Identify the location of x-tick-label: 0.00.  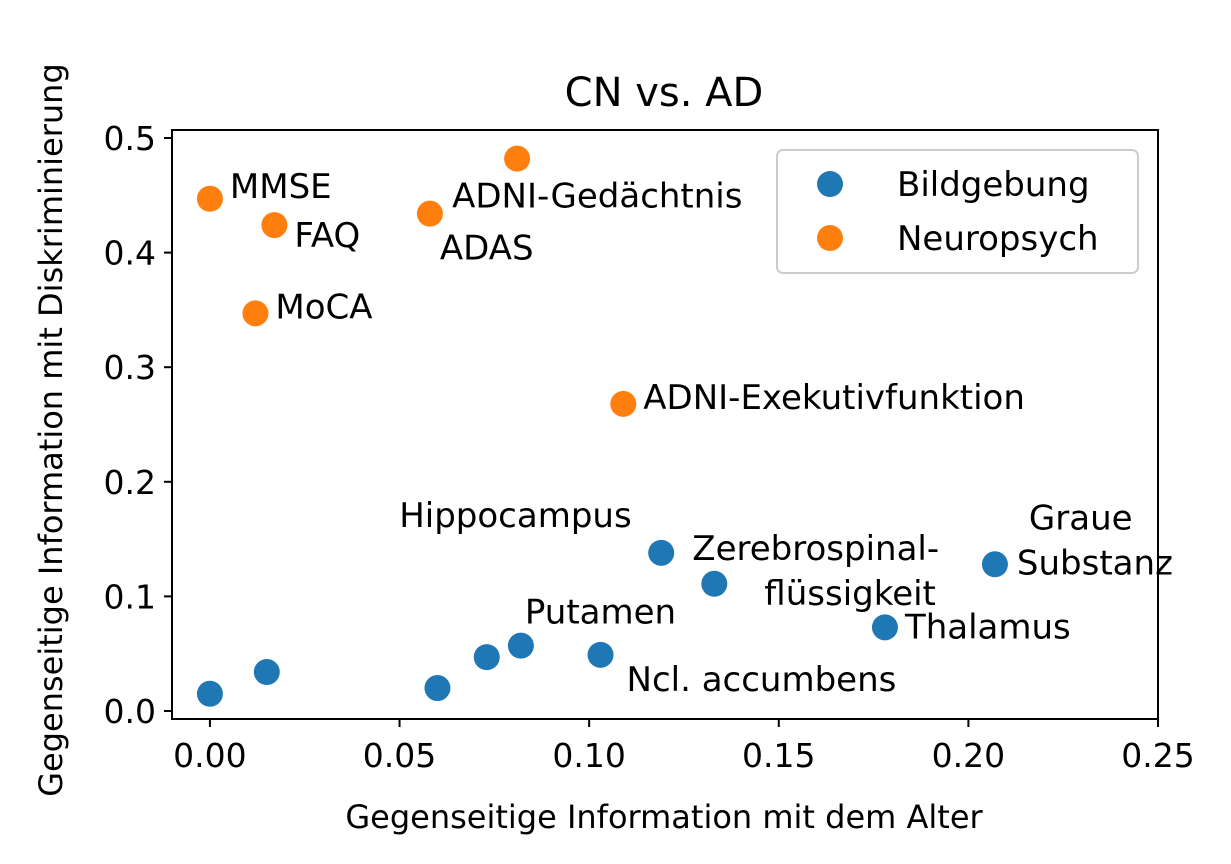
(209, 755).